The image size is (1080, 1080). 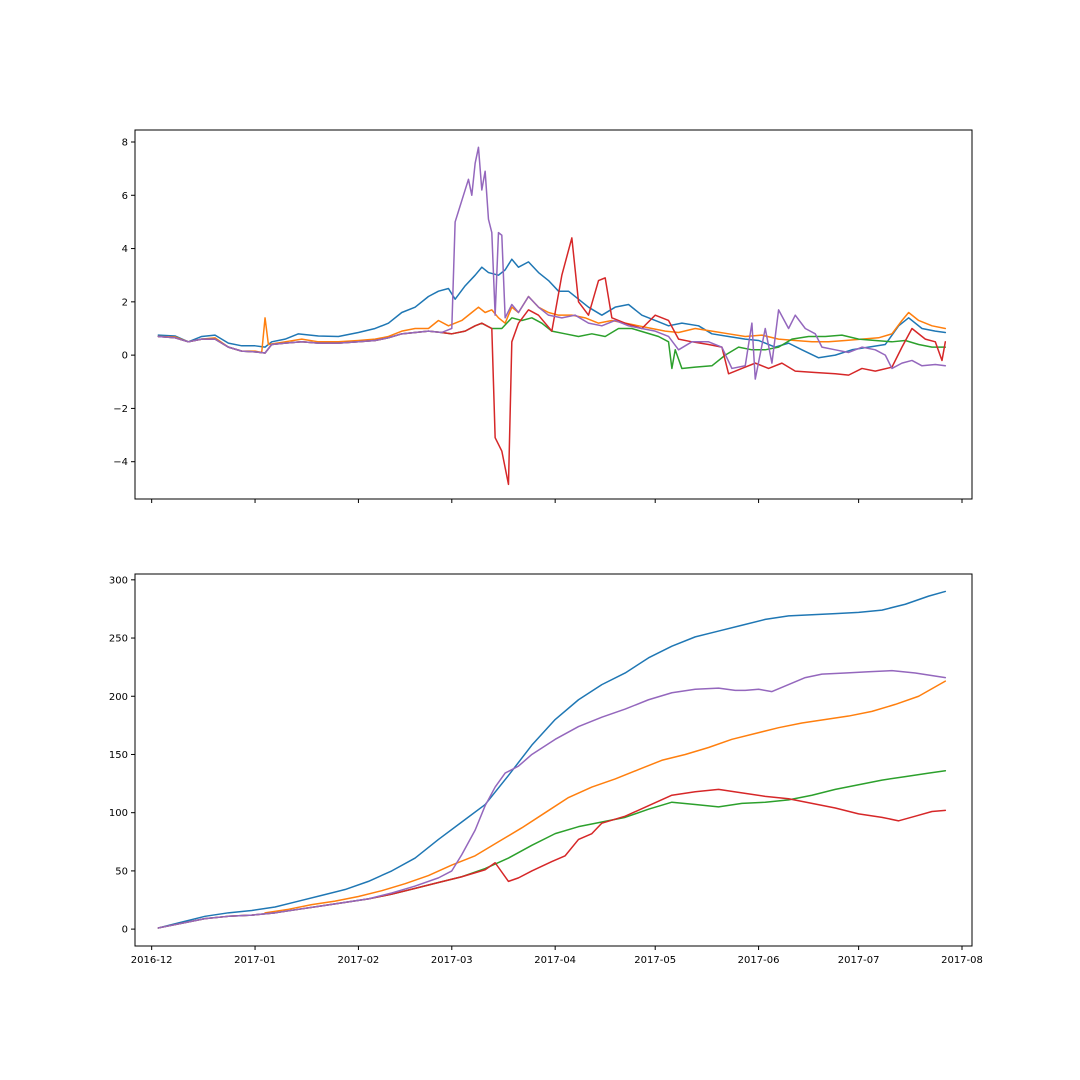 What do you see at coordinates (359, 960) in the screenshot?
I see `bottom-x-tick-label: 2017-02` at bounding box center [359, 960].